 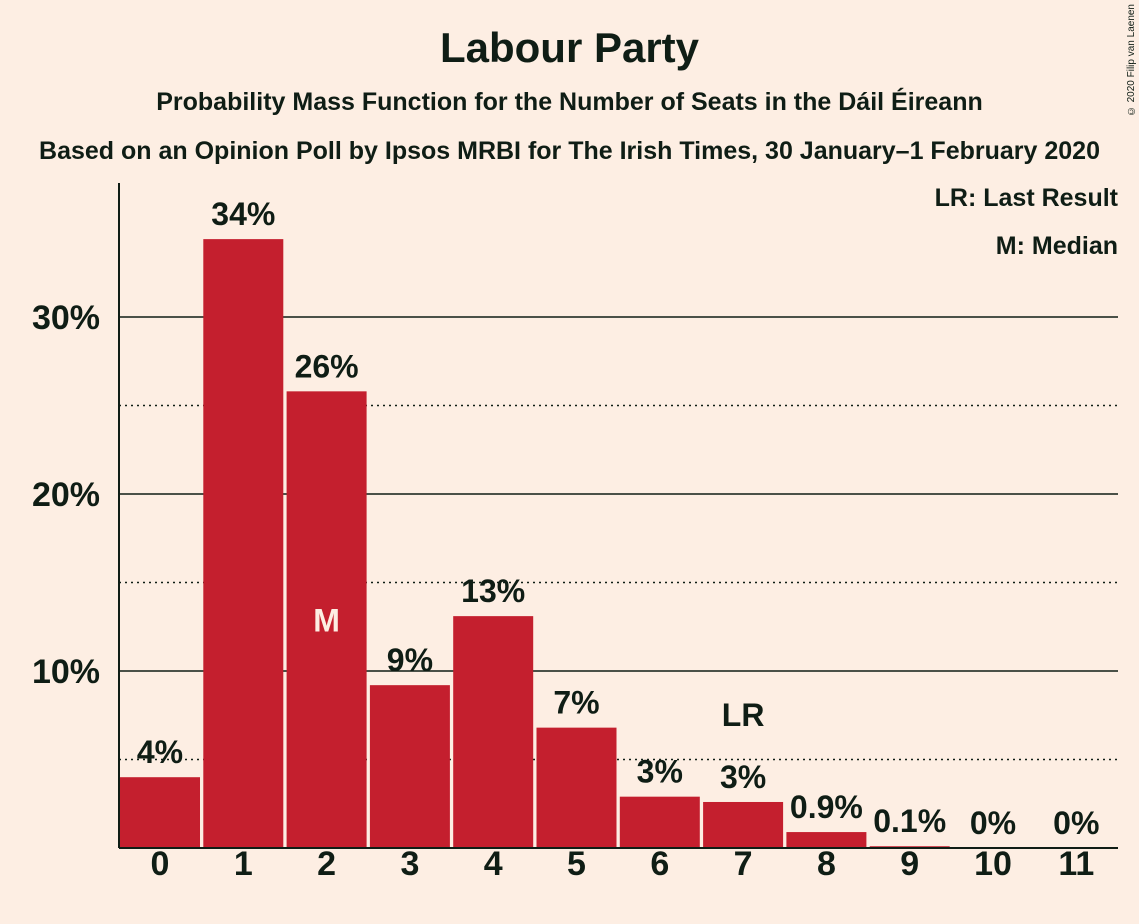 What do you see at coordinates (1076, 864) in the screenshot?
I see `x-tick-label: 11` at bounding box center [1076, 864].